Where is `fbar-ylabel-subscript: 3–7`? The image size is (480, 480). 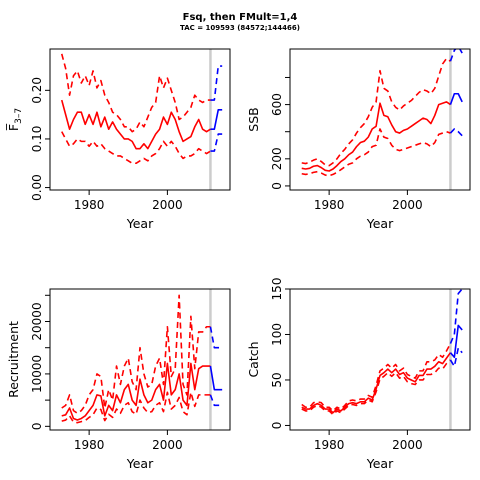
fbar-ylabel-subscript: 3–7 is located at coordinates (19, 116).